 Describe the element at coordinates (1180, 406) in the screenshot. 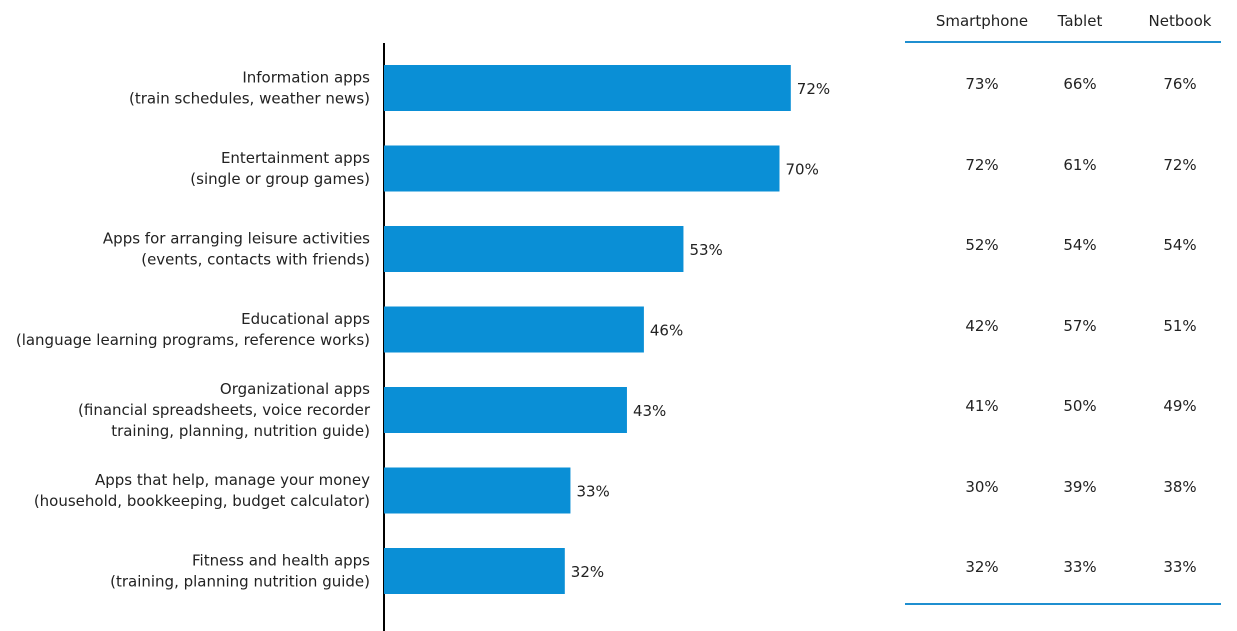

I see `cell-netbook: 49%` at that location.